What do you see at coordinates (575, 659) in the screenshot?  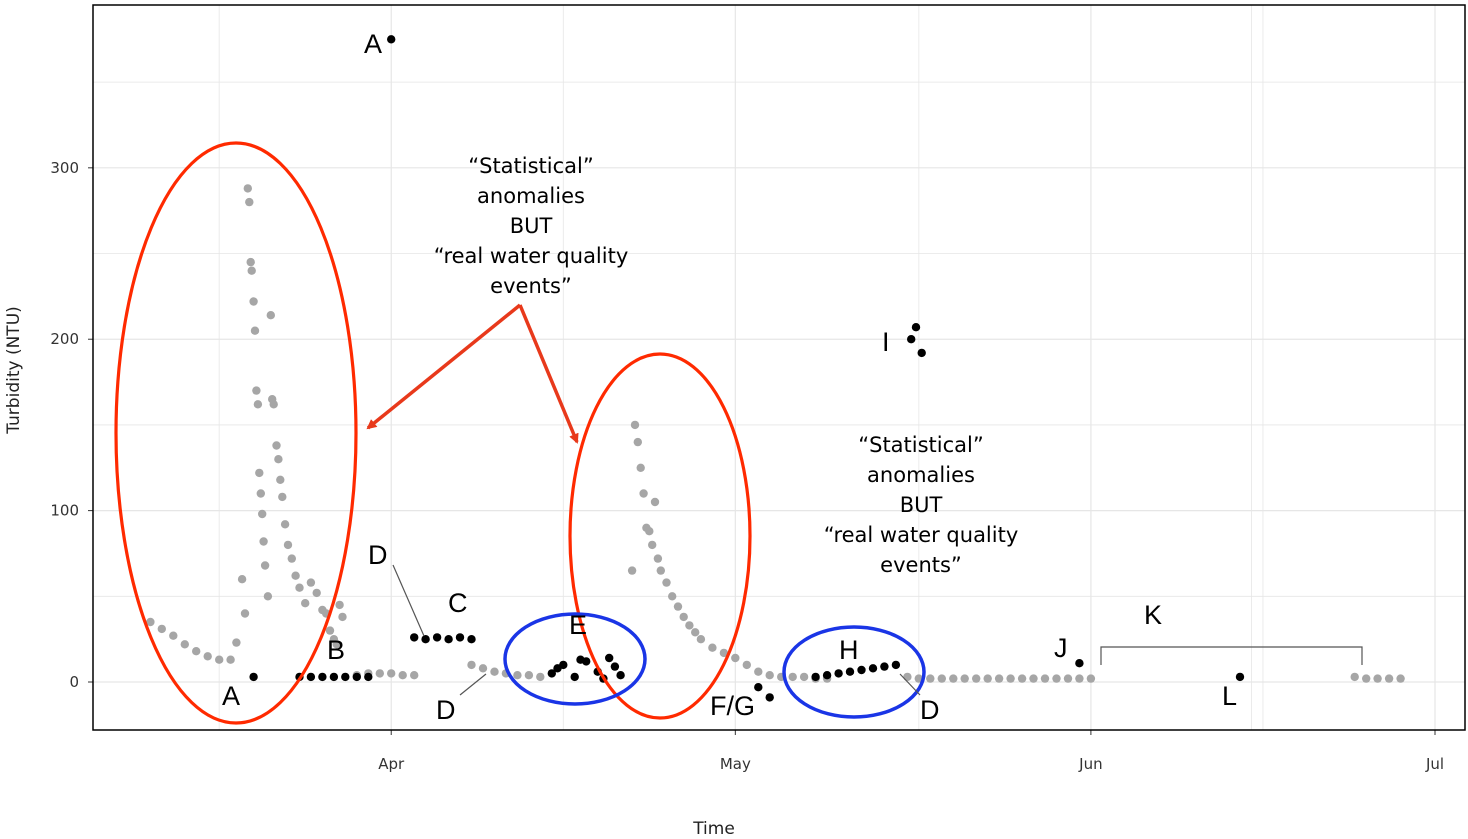 I see `statistical-anomaly-circle-e` at bounding box center [575, 659].